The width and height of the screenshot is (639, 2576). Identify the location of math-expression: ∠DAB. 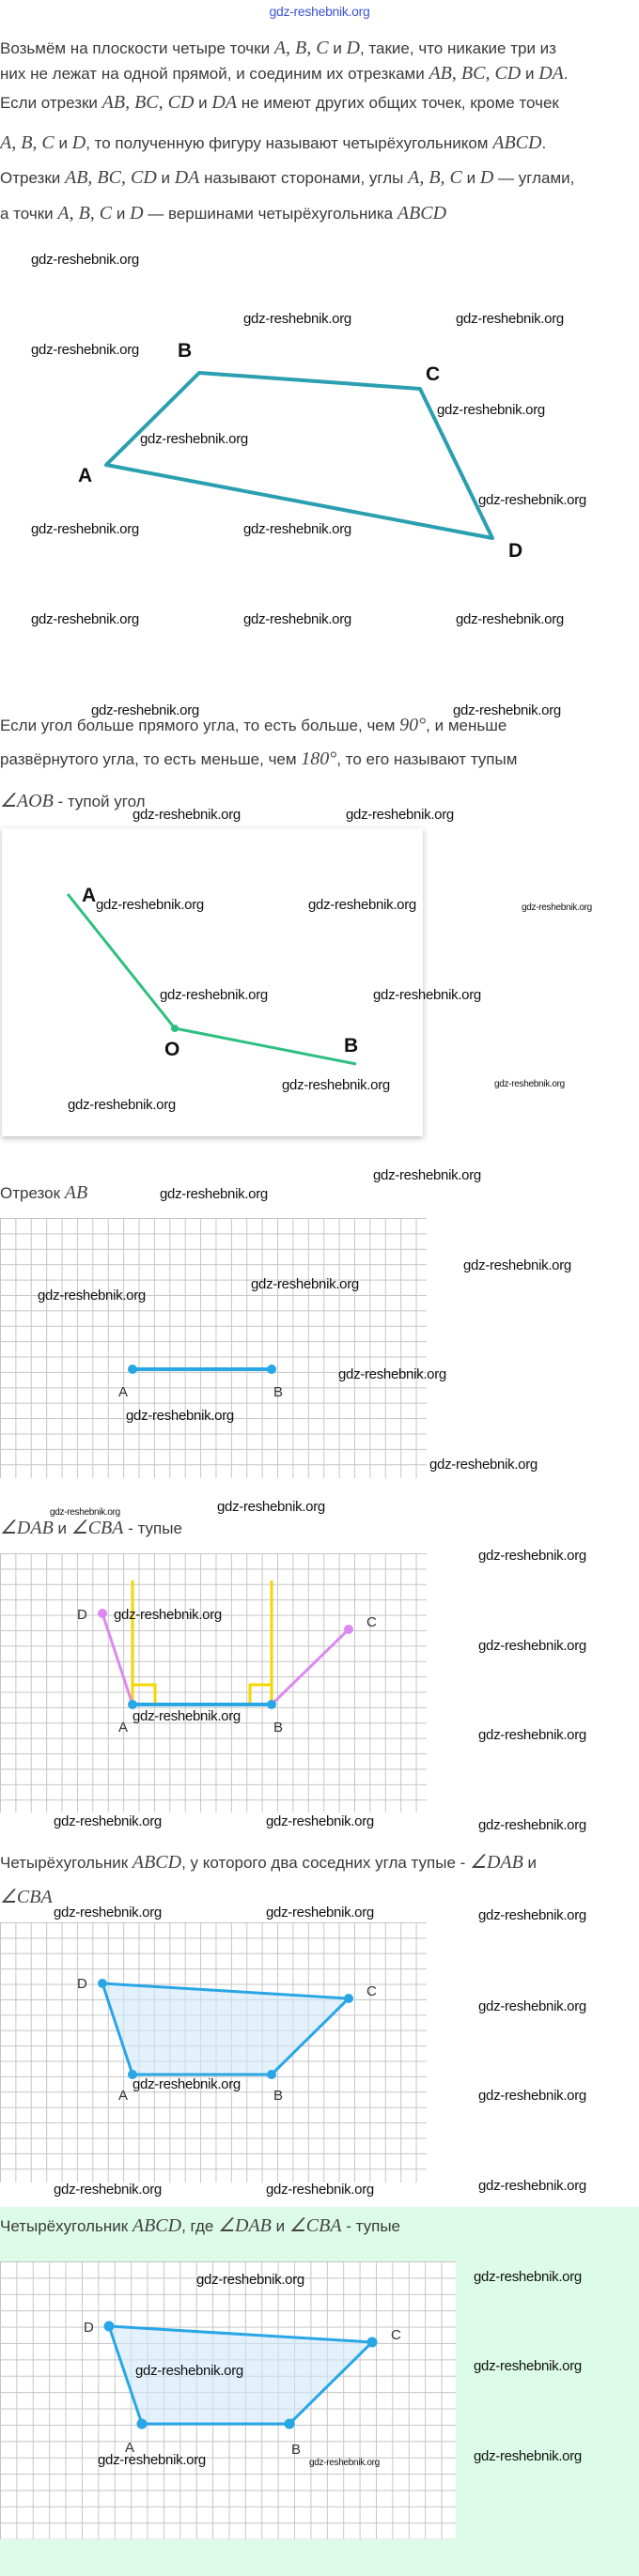
(27, 1528).